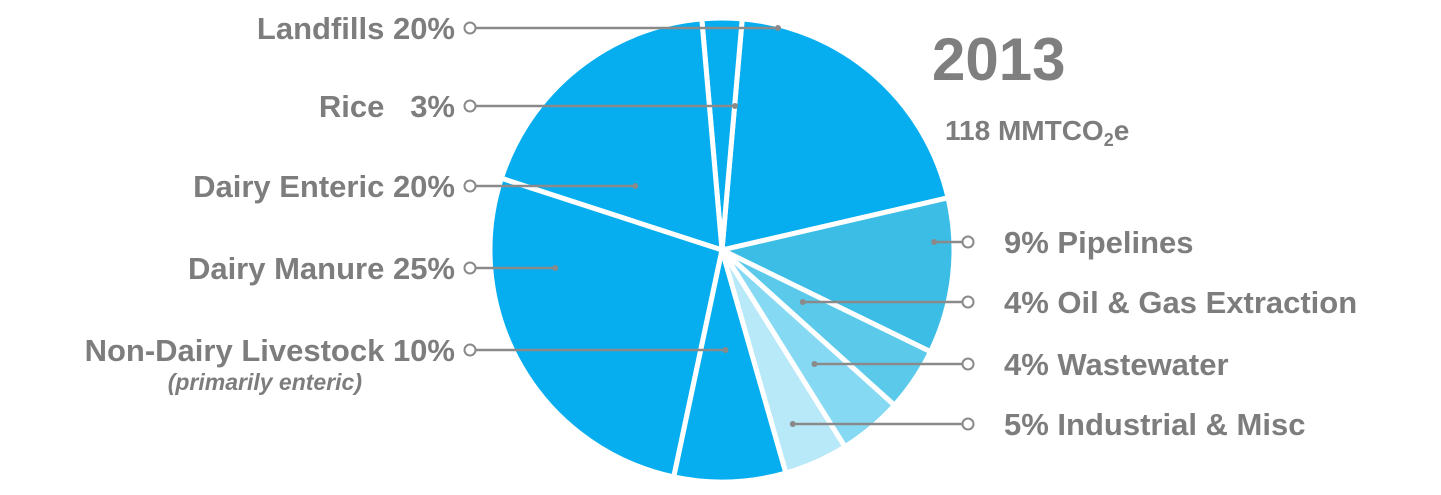 The width and height of the screenshot is (1441, 495). I want to click on slice-label-landfills: Landfills 20%, so click(356, 28).